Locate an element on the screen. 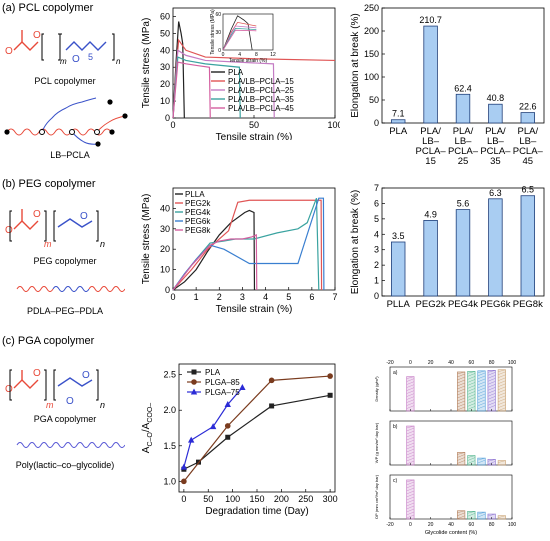 The width and height of the screenshot is (550, 541). plga-label: Poly(lactic–co–glycolide) is located at coordinates (65, 465).